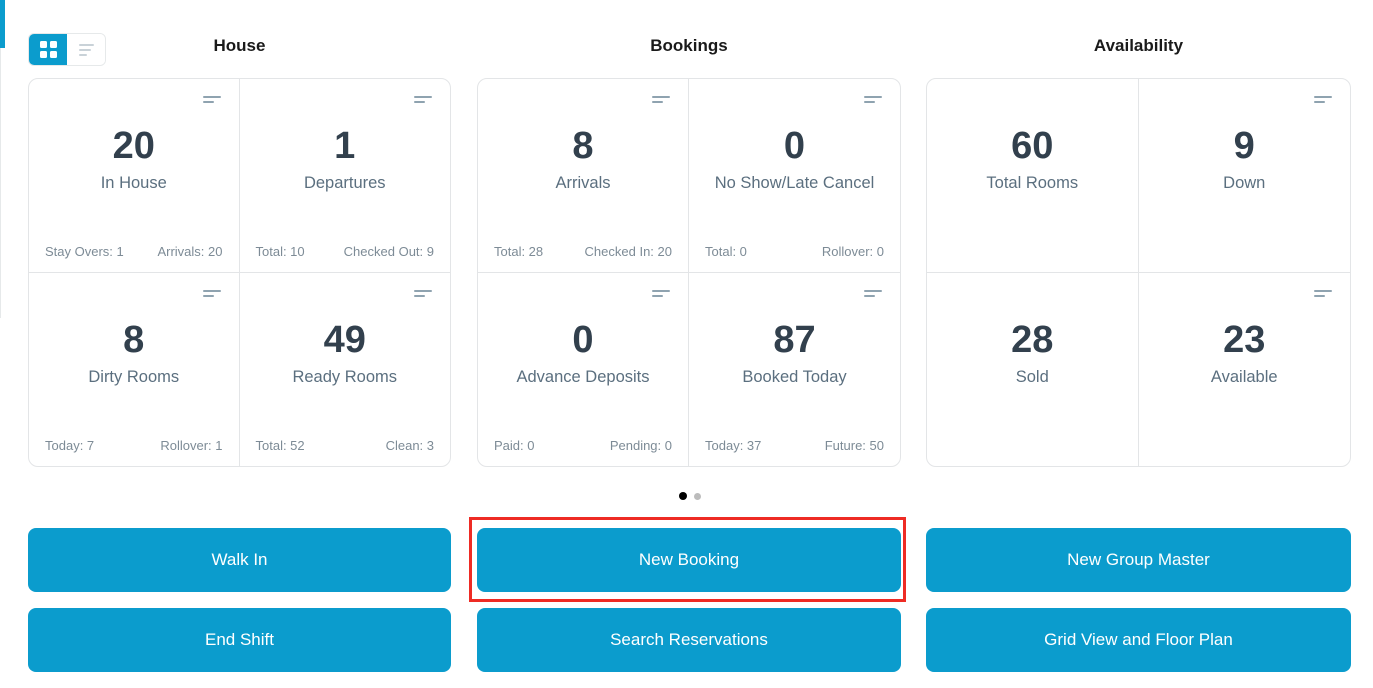 This screenshot has width=1373, height=688. Describe the element at coordinates (514, 445) in the screenshot. I see `stat-detail-left: Paid: 0` at that location.